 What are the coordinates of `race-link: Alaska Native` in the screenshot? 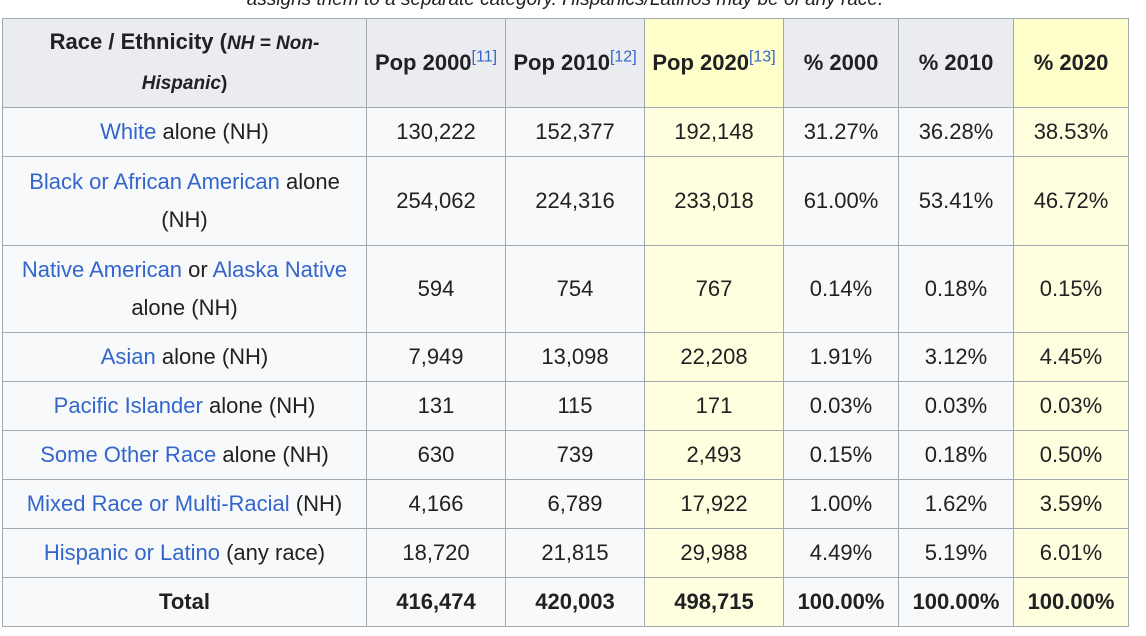 It's located at (280, 269).